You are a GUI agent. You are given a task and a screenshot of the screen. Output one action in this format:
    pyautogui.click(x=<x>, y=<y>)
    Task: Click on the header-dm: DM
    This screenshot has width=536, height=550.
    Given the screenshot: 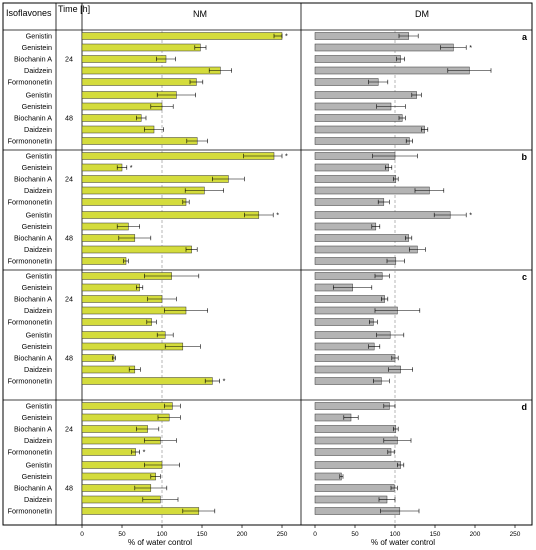 What is the action you would take?
    pyautogui.click(x=422, y=14)
    